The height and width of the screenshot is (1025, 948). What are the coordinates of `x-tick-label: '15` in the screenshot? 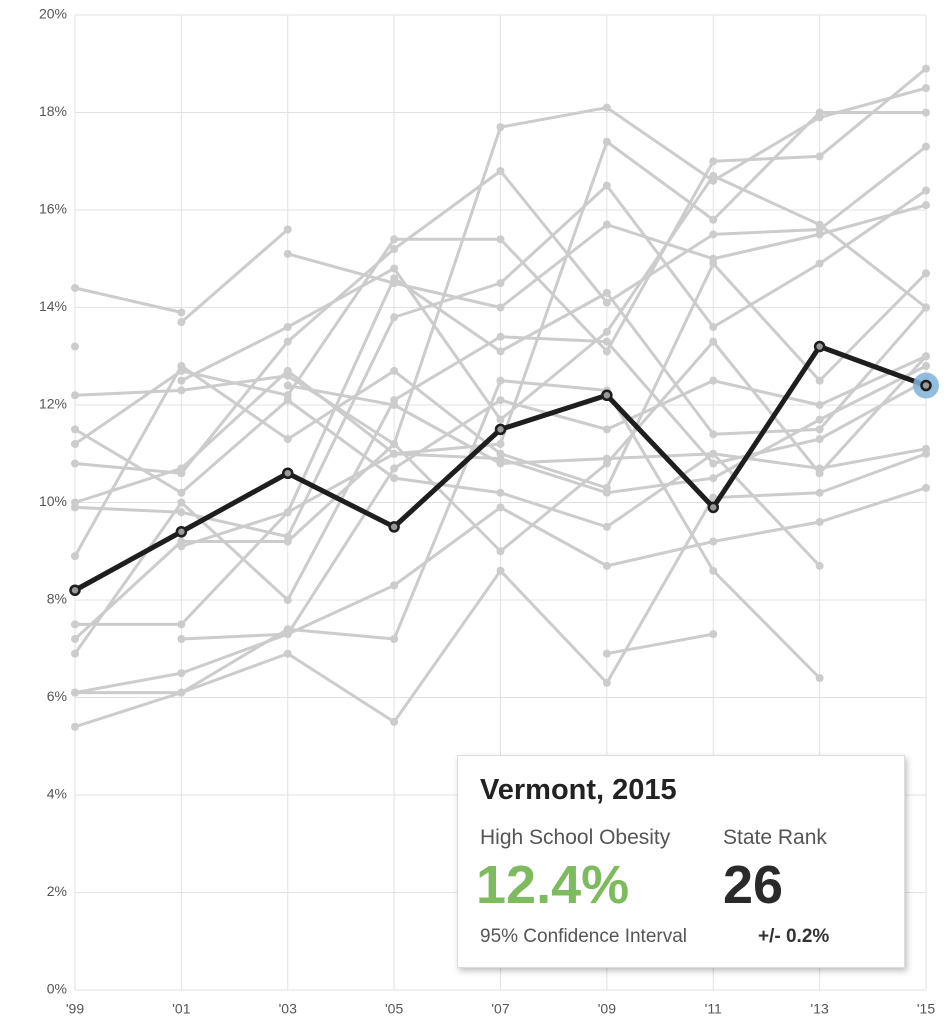 It's located at (926, 1009).